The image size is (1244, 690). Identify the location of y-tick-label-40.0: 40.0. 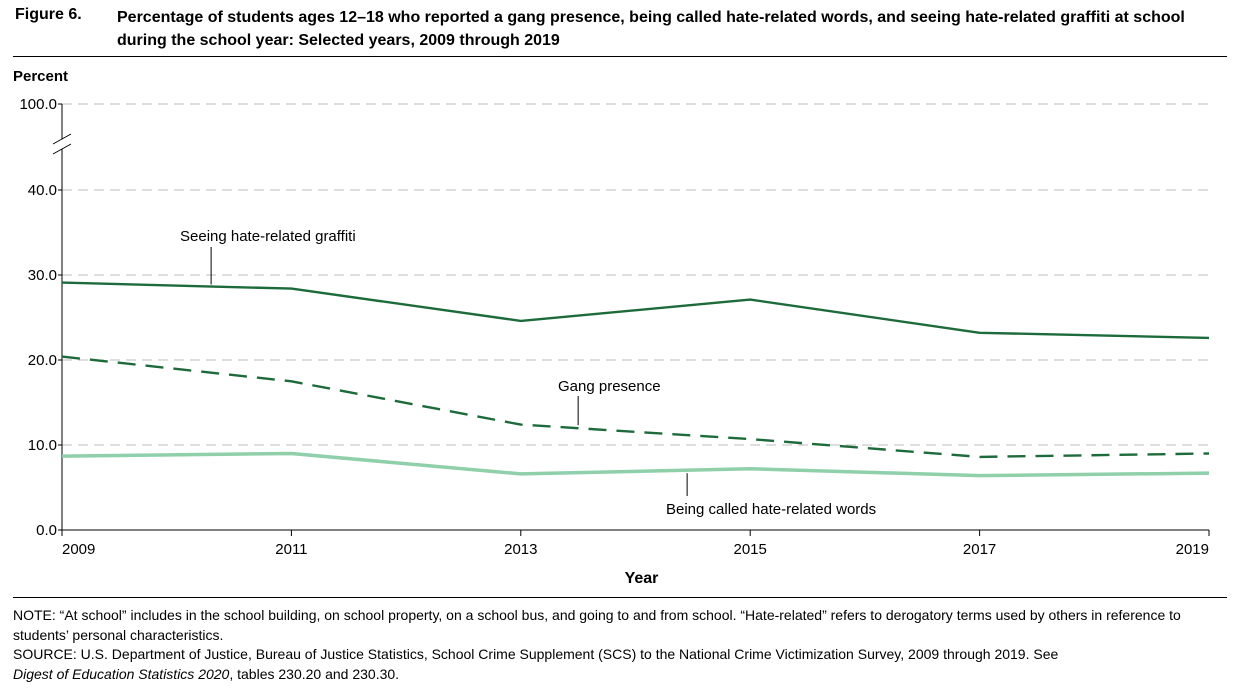
(42, 190).